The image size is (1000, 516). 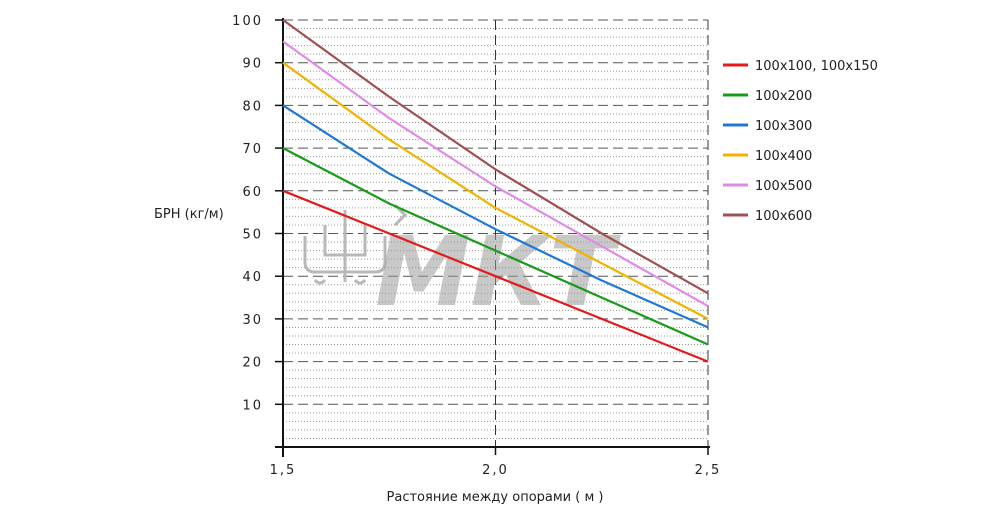 I want to click on legend-label: 100x400, so click(x=783, y=156).